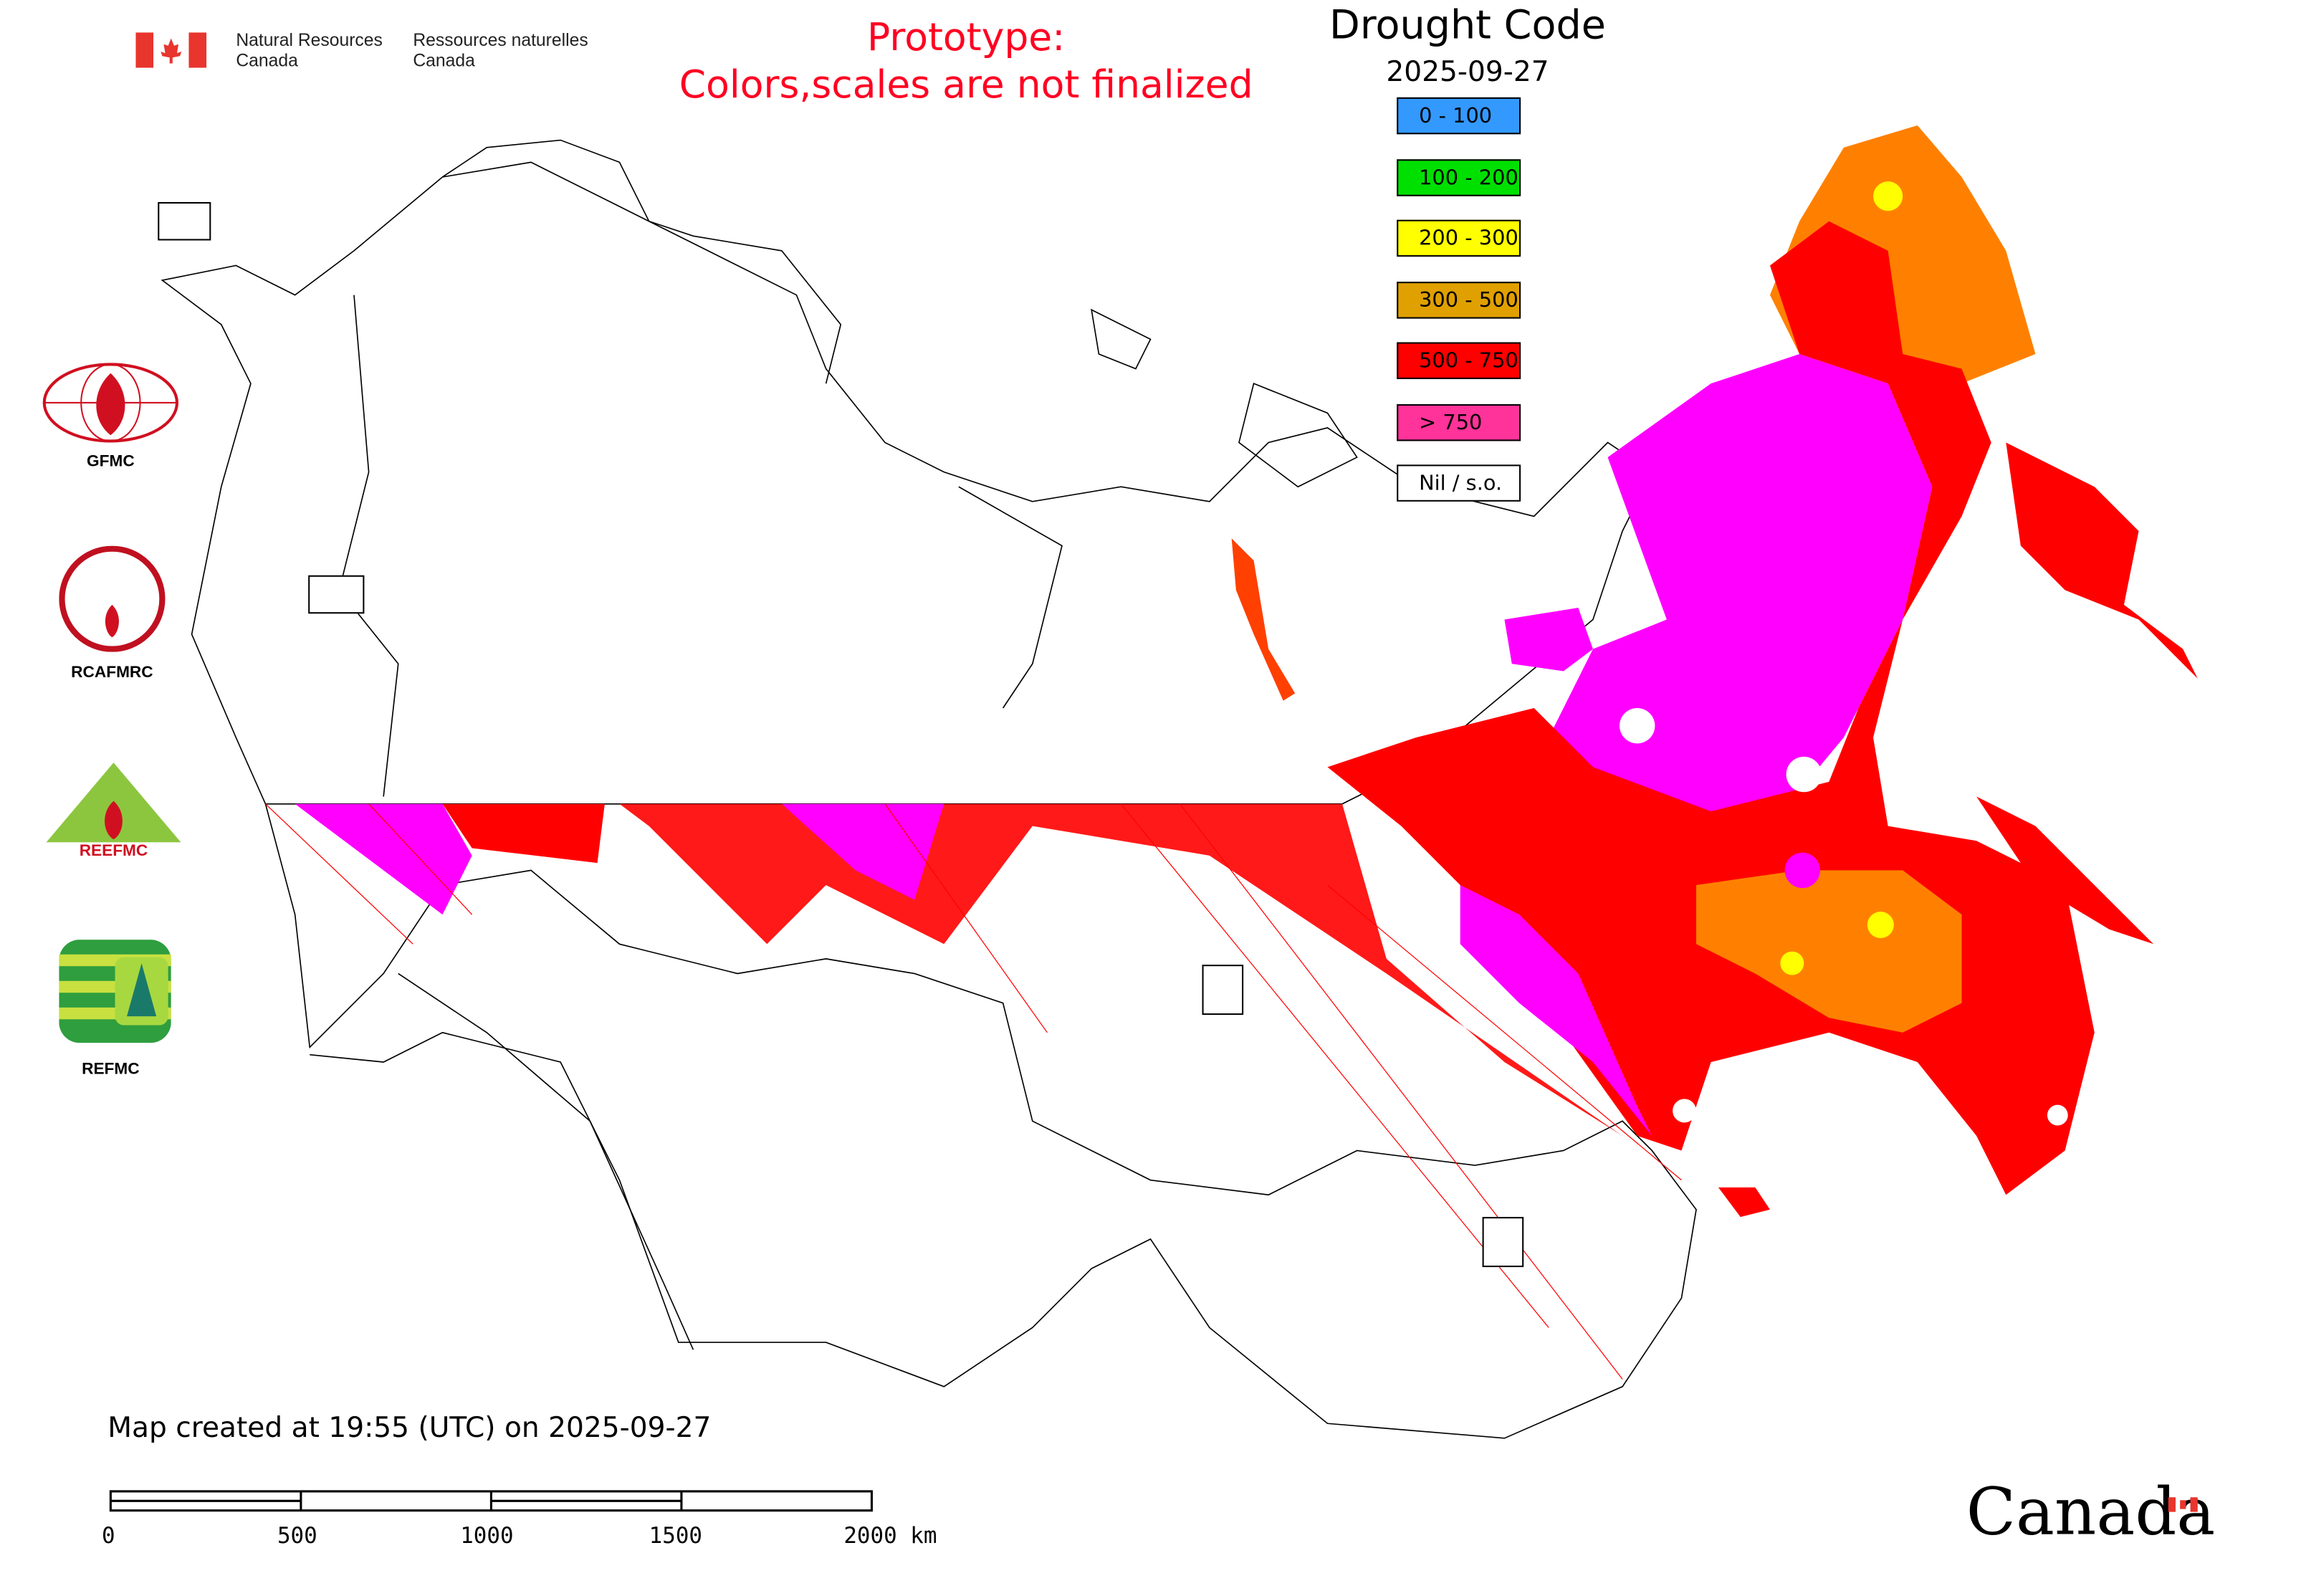 The height and width of the screenshot is (1596, 2301). What do you see at coordinates (113, 809) in the screenshot?
I see `reefmc-logo-icon: REEFMC` at bounding box center [113, 809].